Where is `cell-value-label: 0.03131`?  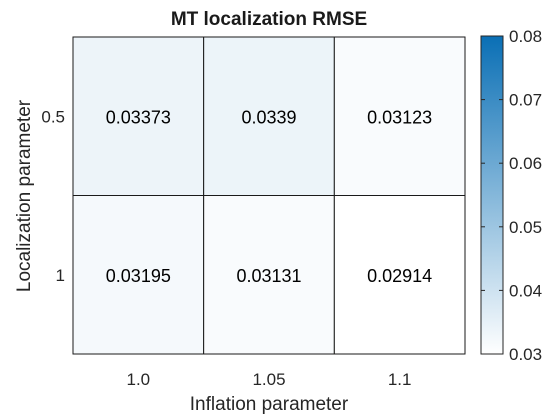
cell-value-label: 0.03131 is located at coordinates (268, 276).